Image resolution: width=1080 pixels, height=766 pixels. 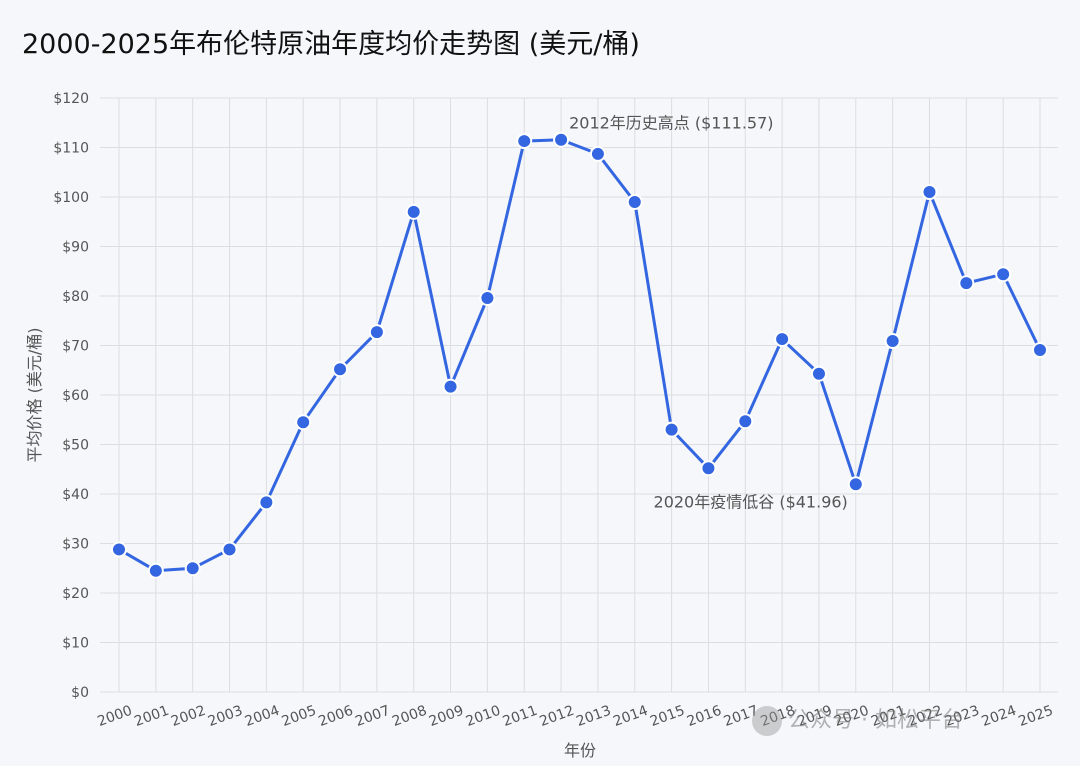 What do you see at coordinates (782, 339) in the screenshot?
I see `data-point-2018` at bounding box center [782, 339].